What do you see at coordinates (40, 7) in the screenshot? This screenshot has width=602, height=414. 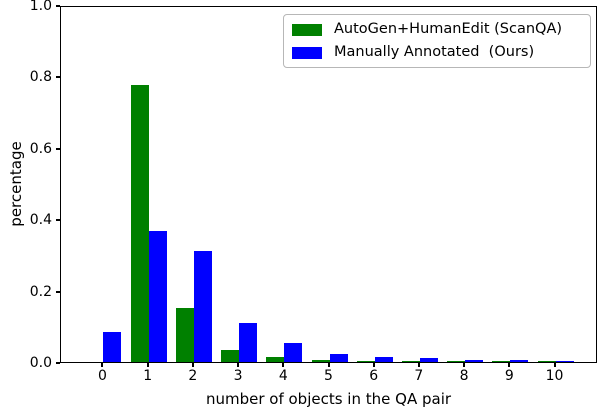 I see `y-tick-label-1.0: 1.0` at bounding box center [40, 7].